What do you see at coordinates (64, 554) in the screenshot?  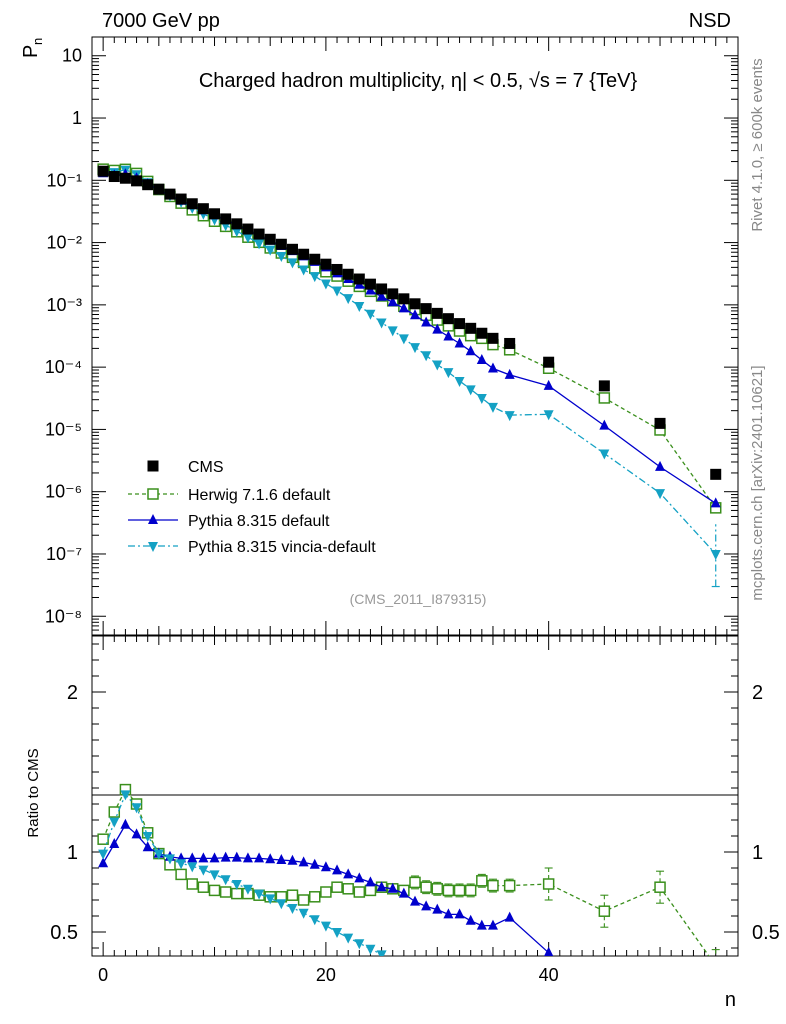 I see `y-tick-label: 10⁻⁷` at bounding box center [64, 554].